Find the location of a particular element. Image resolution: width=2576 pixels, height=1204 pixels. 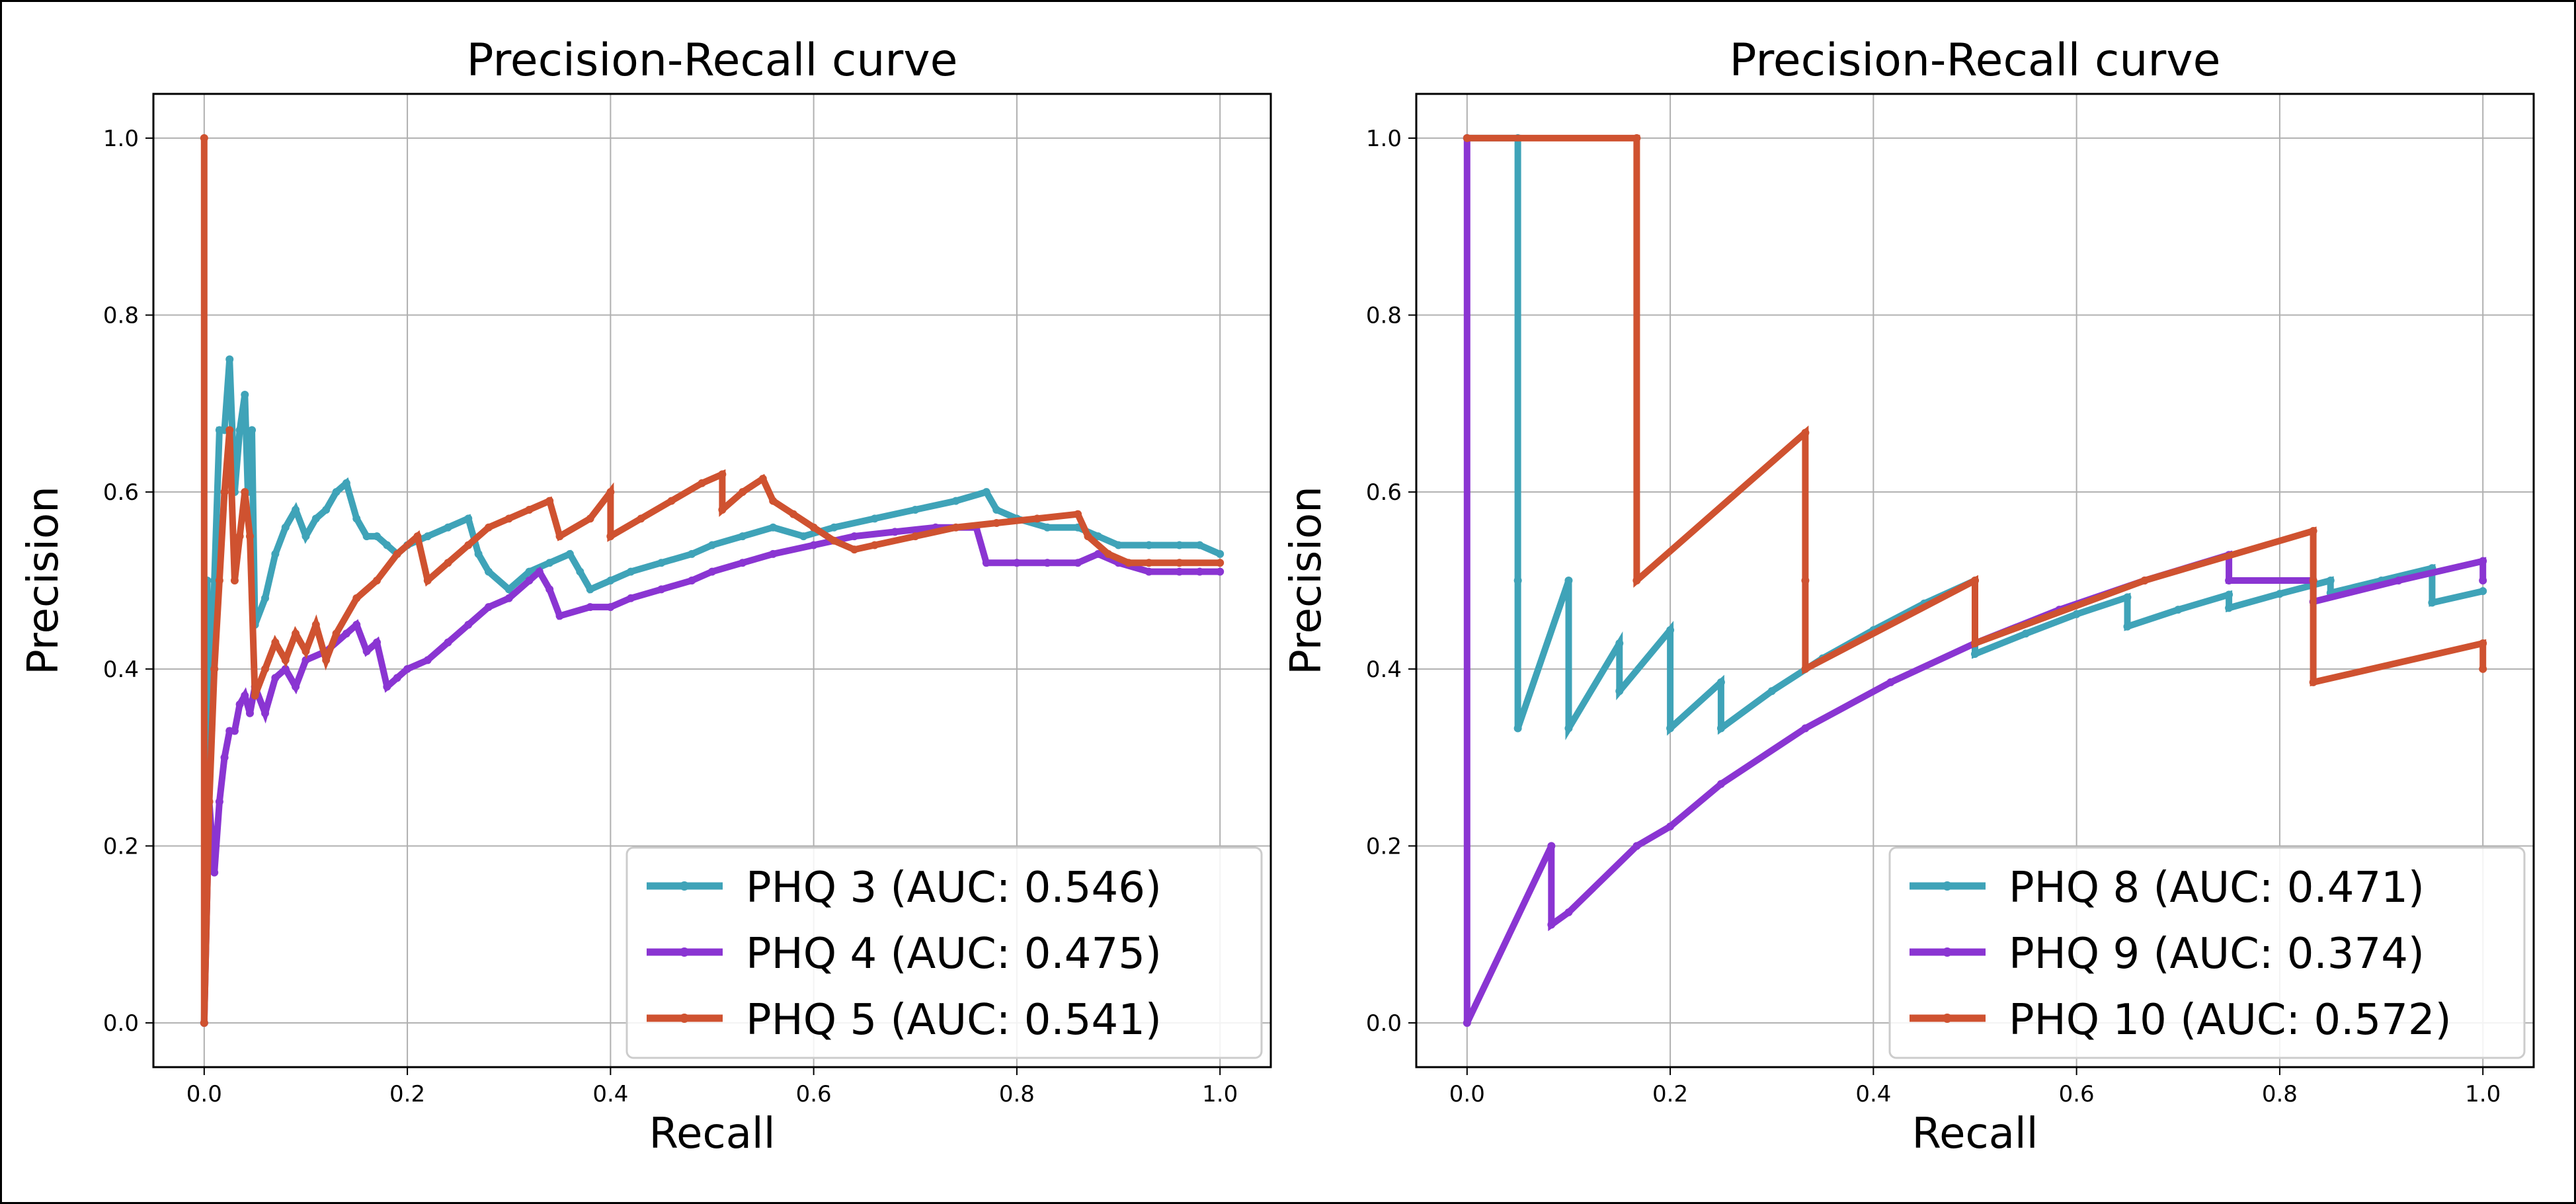

y-tick-label: 0.6 is located at coordinates (121, 492).